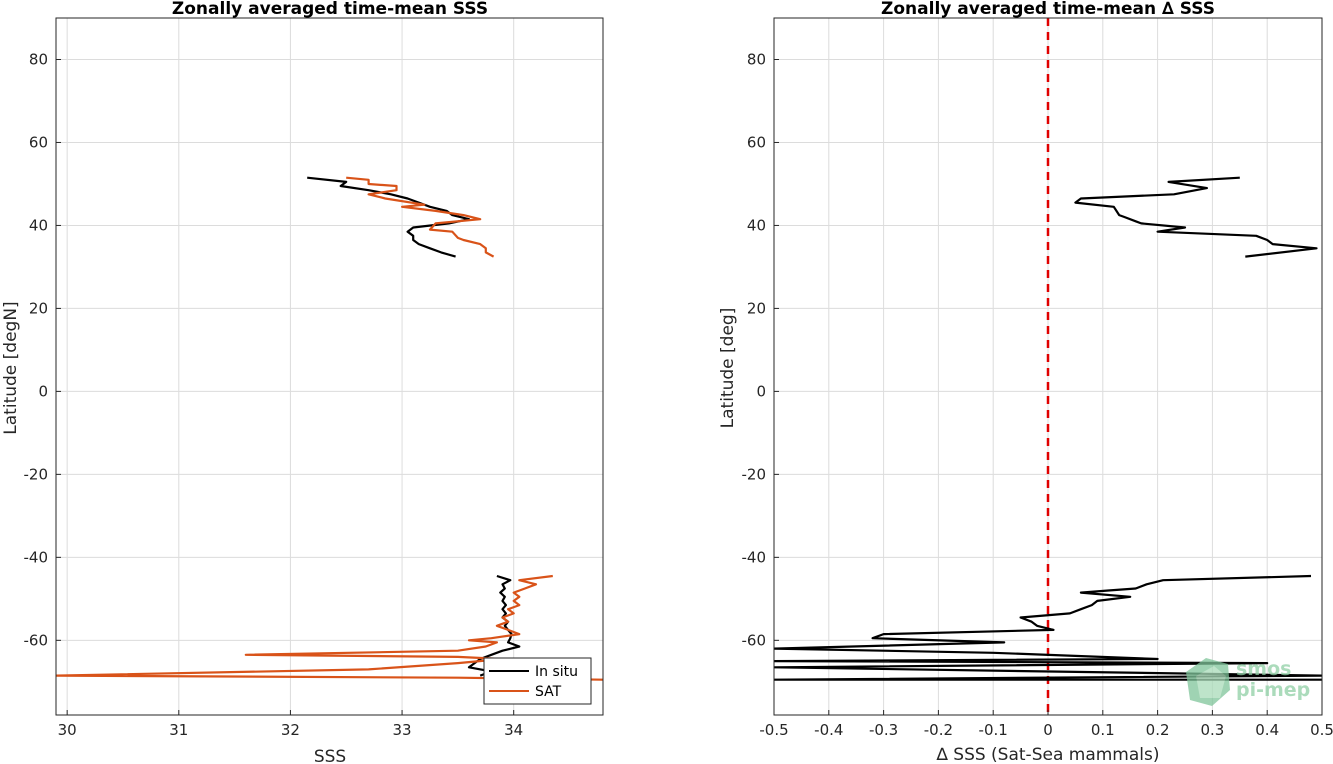  I want to click on delta-sss-x-axis-label: ∆ SSS (Sat-Sea mammals), so click(1048, 754).